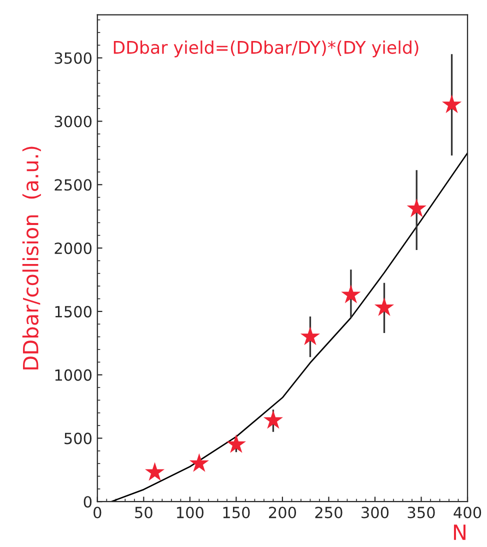 The height and width of the screenshot is (547, 487). I want to click on y-tick-label: 3500, so click(73, 58).